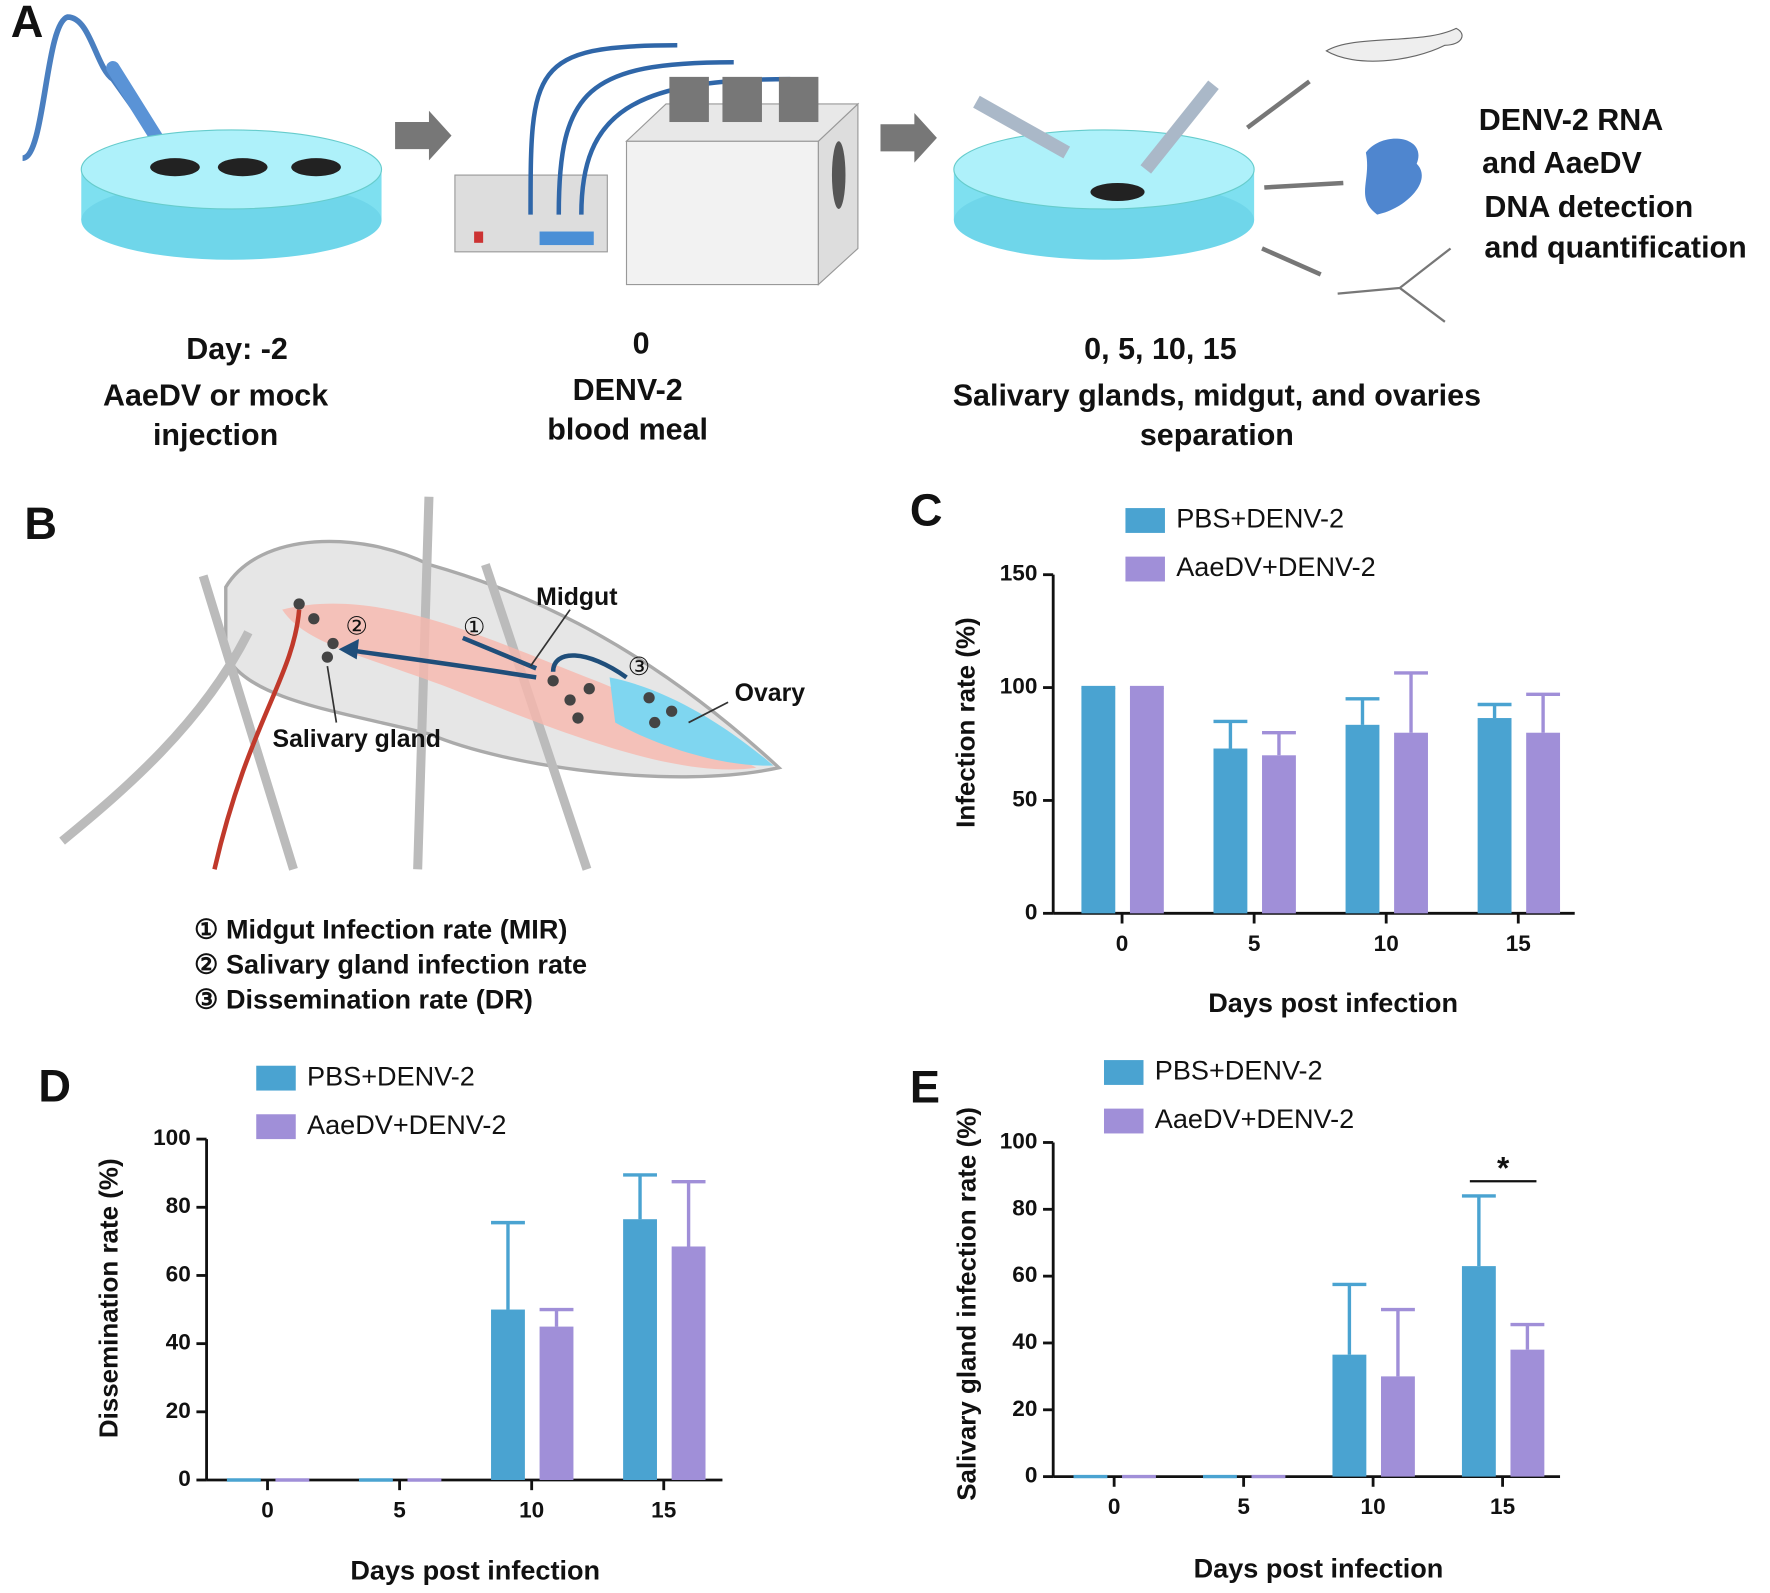 The image size is (1770, 1593). I want to click on detection-line: and AaeDV, so click(1562, 163).